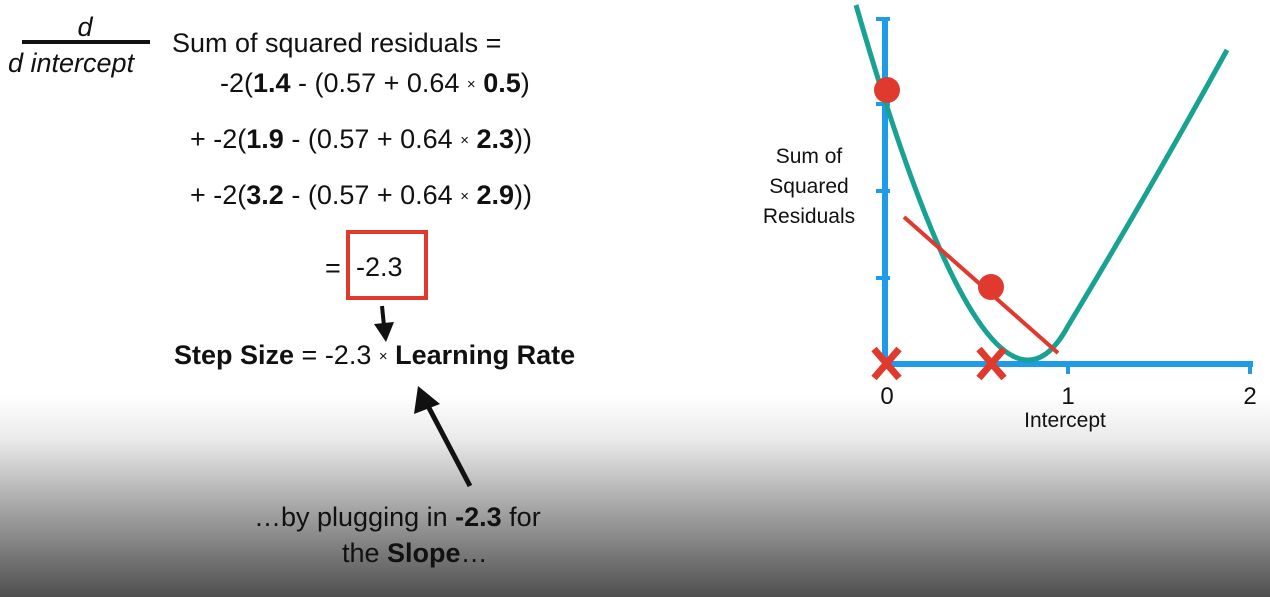 Image resolution: width=1270 pixels, height=597 pixels. I want to click on x-tick-label: 1, so click(1067, 396).